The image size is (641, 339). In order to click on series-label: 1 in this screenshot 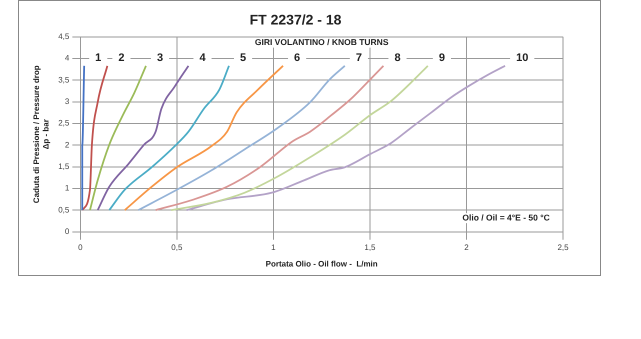, I will do `click(98, 58)`.